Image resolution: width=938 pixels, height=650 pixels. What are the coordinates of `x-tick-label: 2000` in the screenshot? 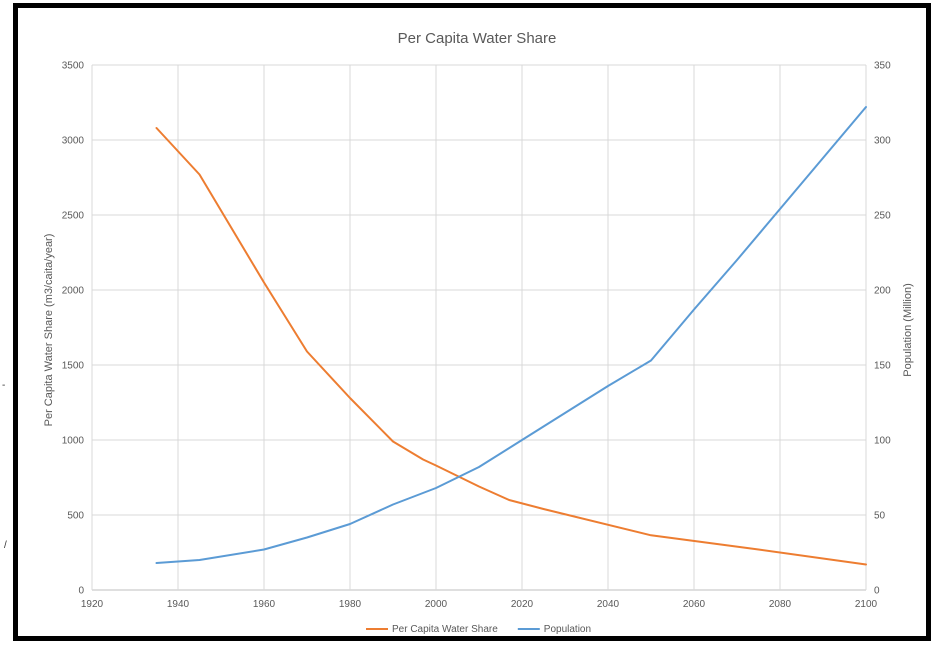 It's located at (436, 604).